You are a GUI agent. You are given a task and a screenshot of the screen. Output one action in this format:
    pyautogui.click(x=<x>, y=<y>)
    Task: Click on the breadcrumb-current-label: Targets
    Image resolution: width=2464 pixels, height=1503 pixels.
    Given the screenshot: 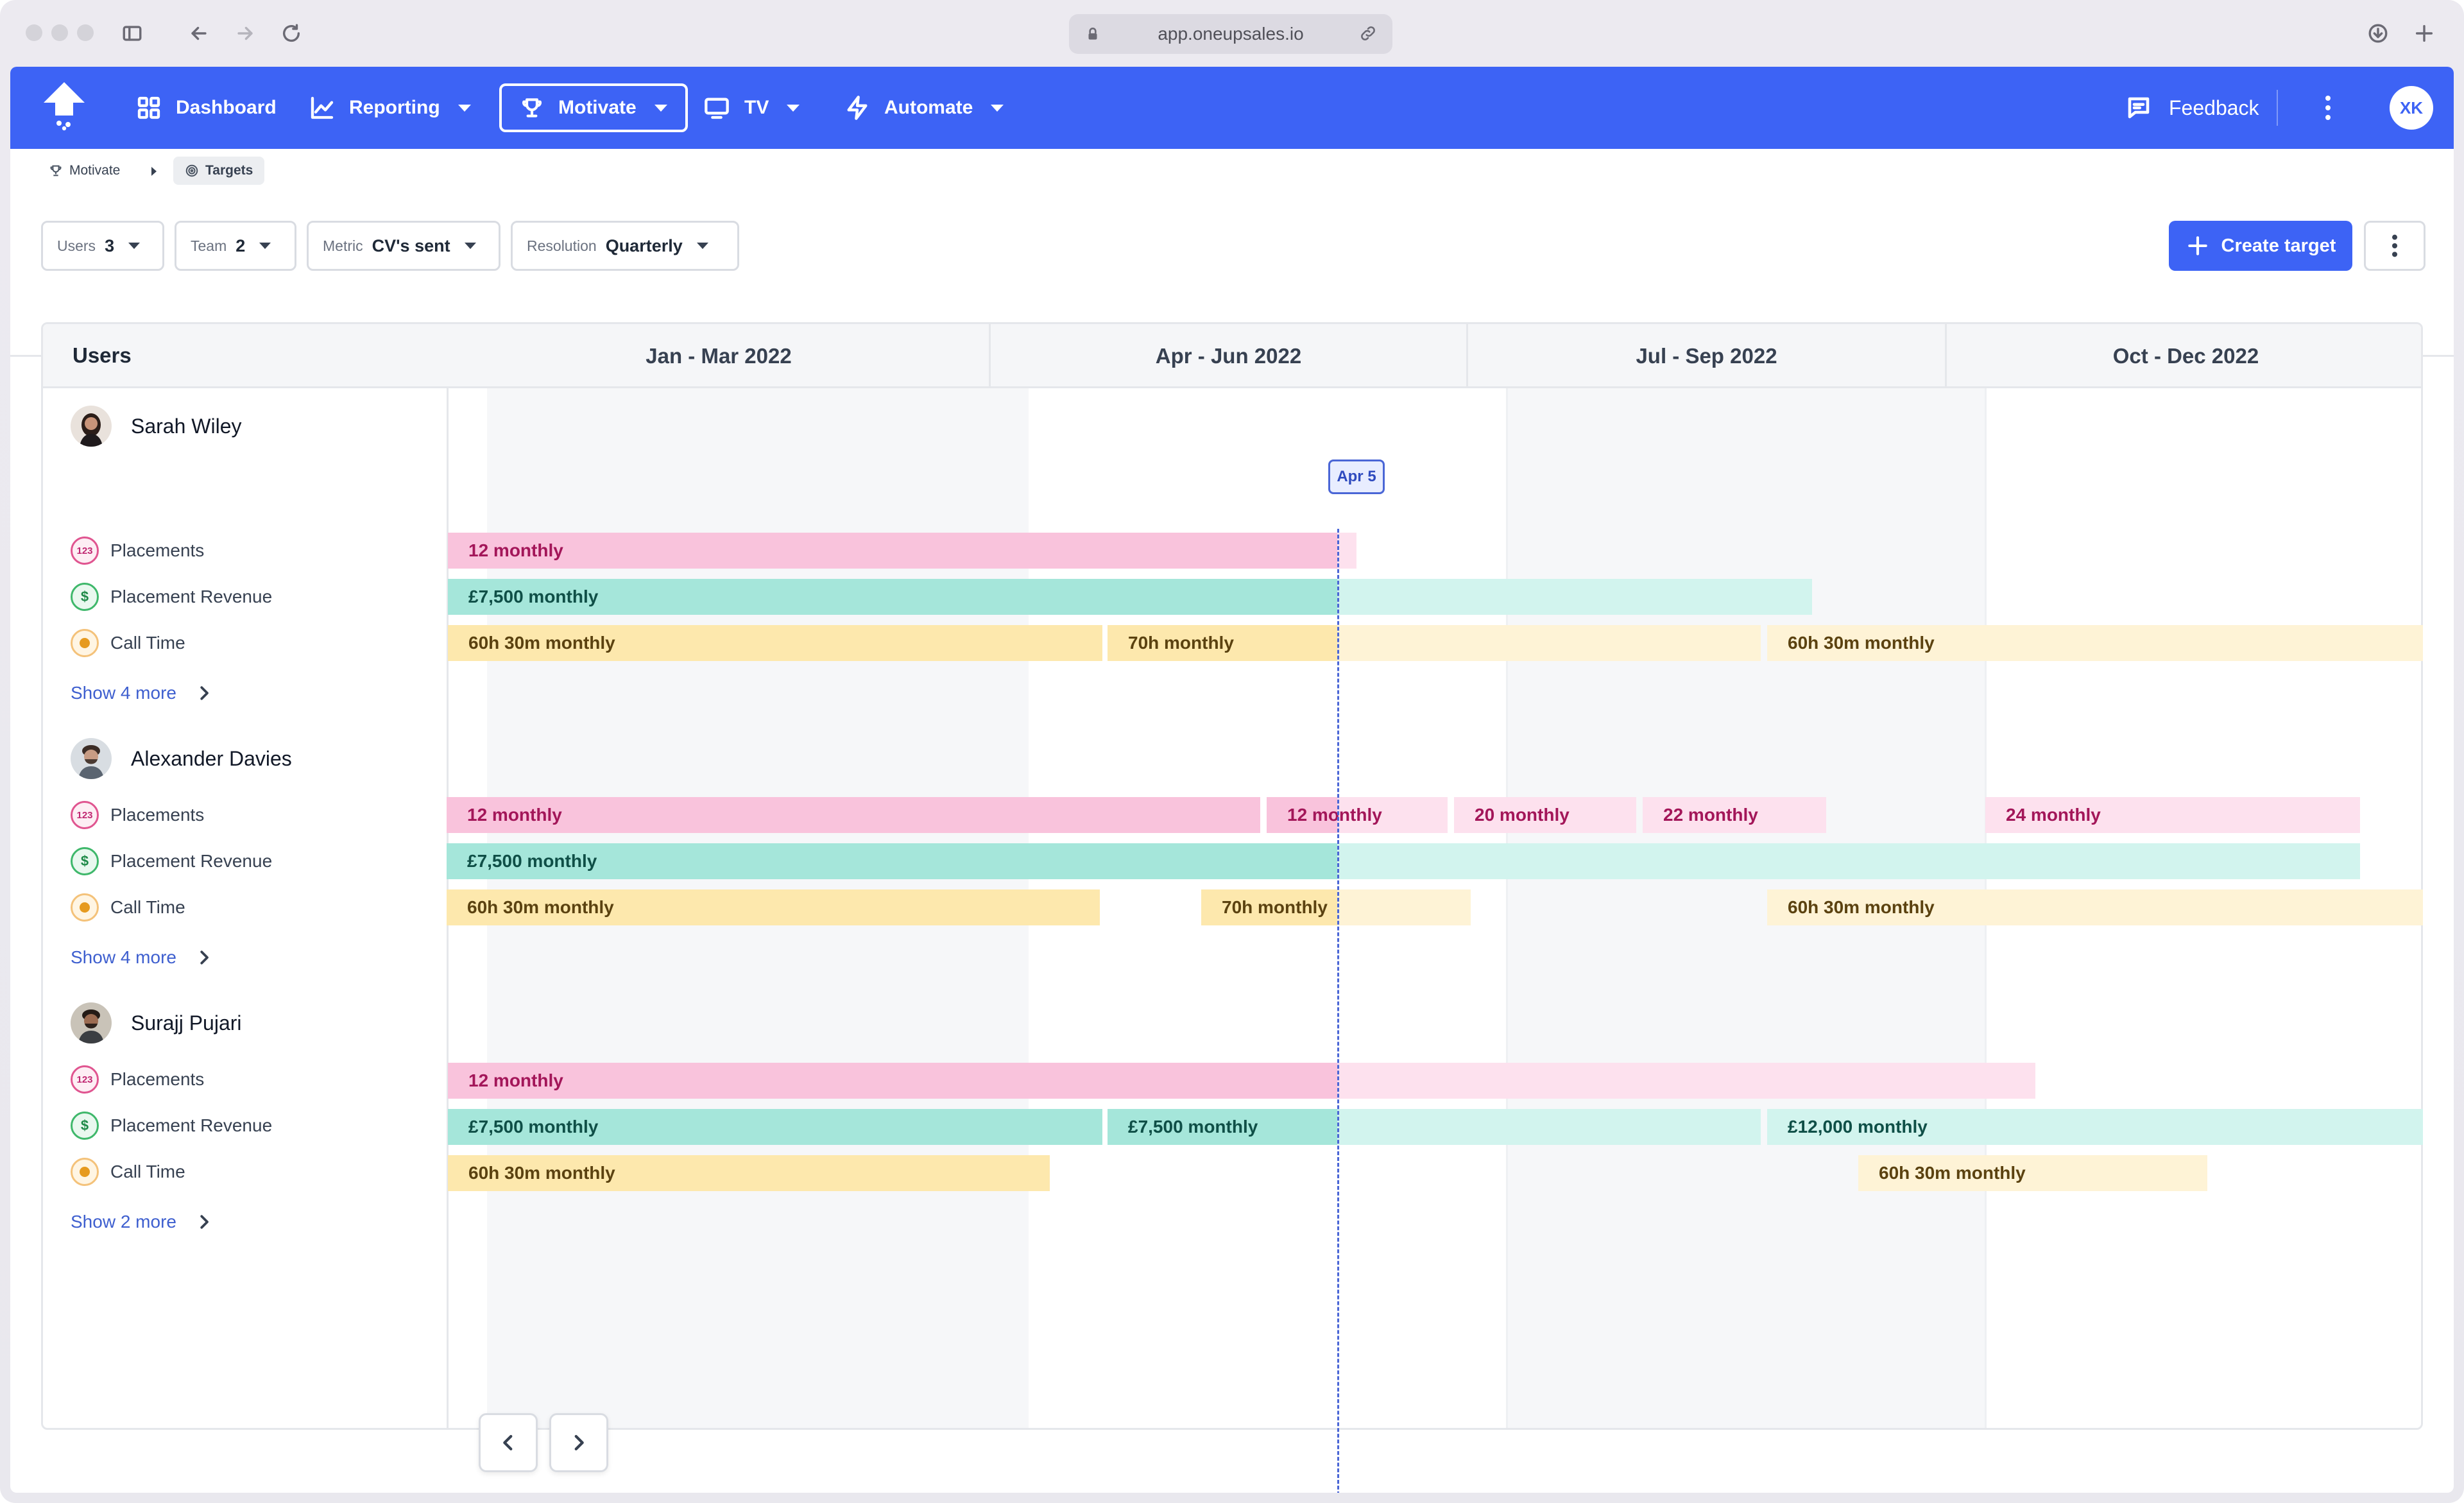 What is the action you would take?
    pyautogui.click(x=229, y=171)
    